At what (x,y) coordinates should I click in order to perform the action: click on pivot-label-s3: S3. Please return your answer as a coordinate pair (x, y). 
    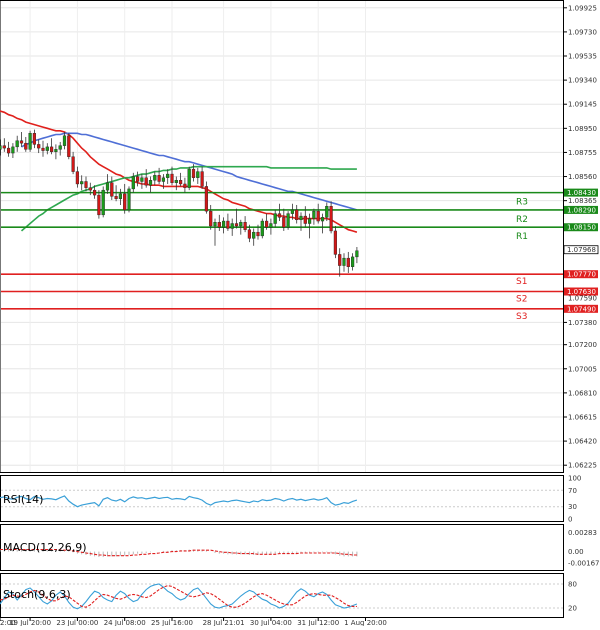
    Looking at the image, I should click on (521, 317).